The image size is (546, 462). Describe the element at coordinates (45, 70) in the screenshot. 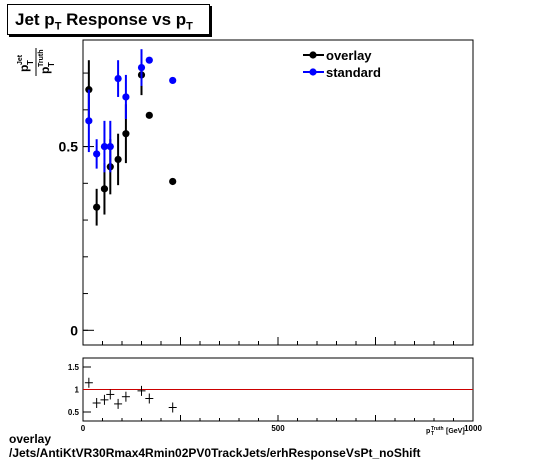

I see `ylabel-denominator: p` at that location.